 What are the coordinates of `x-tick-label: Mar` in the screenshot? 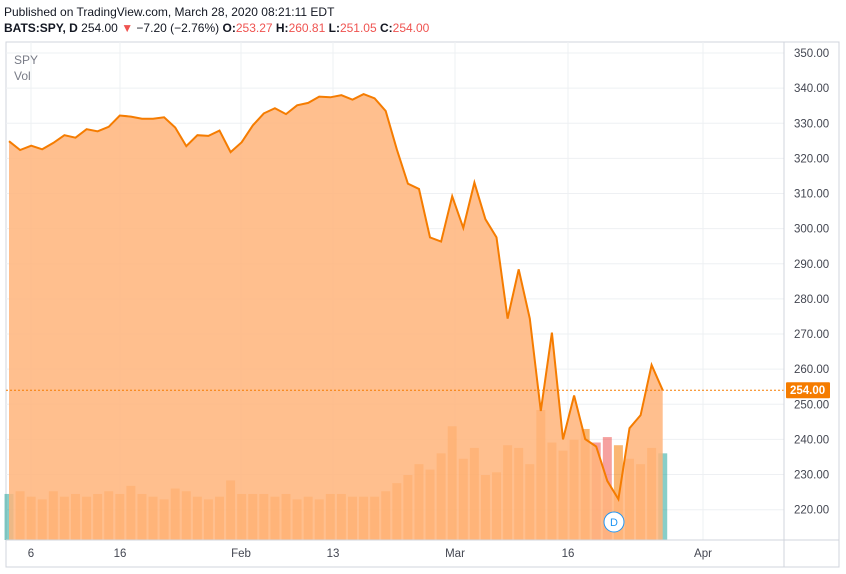 It's located at (455, 554).